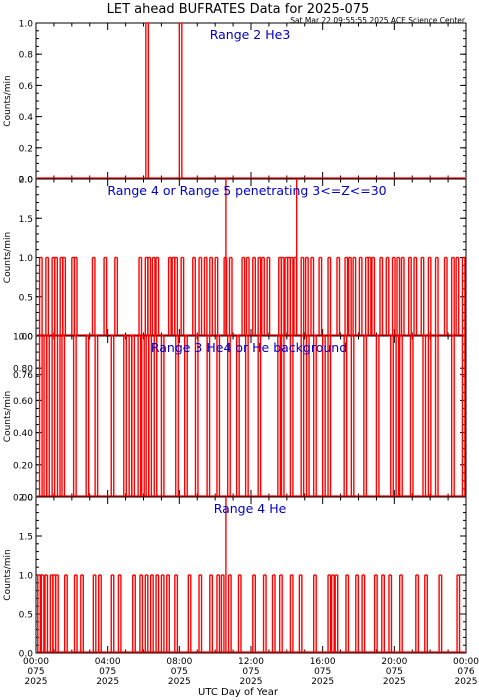 This screenshot has width=479, height=700. Describe the element at coordinates (23, 376) in the screenshot. I see `y-tick-label: 0.76` at that location.